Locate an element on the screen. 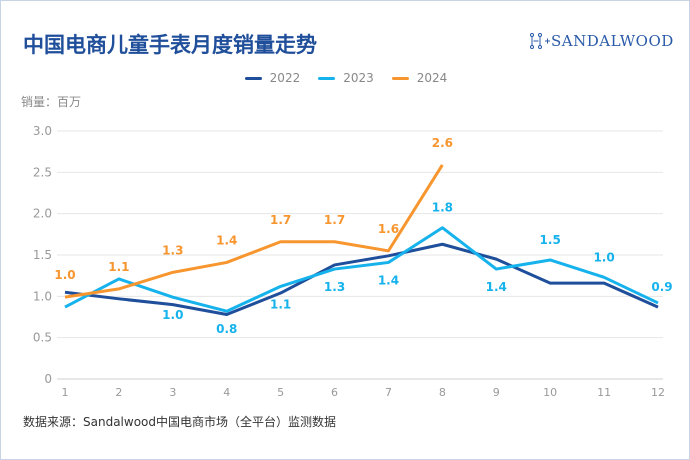 The height and width of the screenshot is (460, 690). legend: 2022 2023 2024 is located at coordinates (345, 78).